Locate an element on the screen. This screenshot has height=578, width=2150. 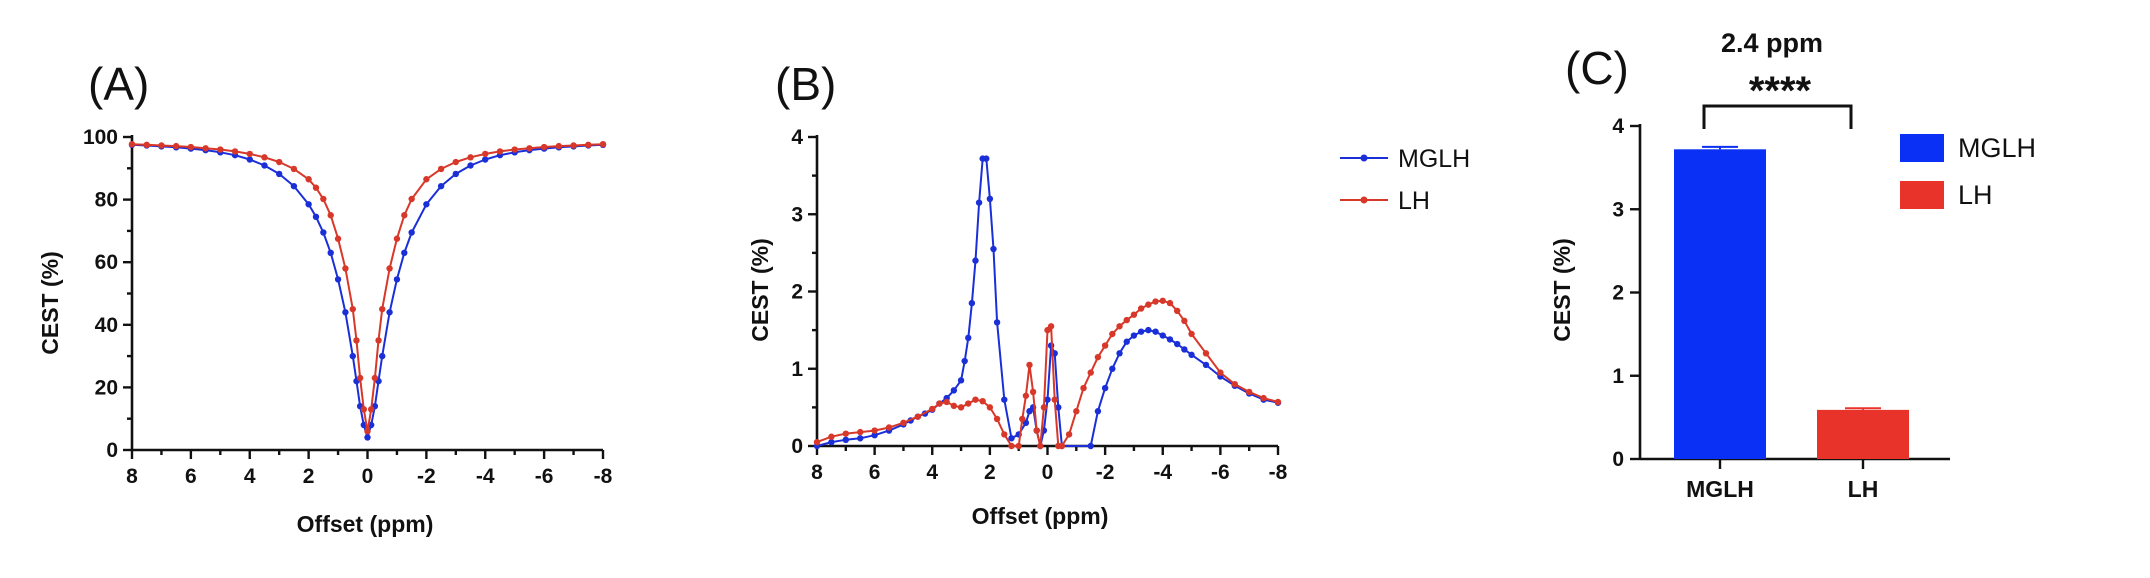
y-tick-label: 0 is located at coordinates (797, 446).